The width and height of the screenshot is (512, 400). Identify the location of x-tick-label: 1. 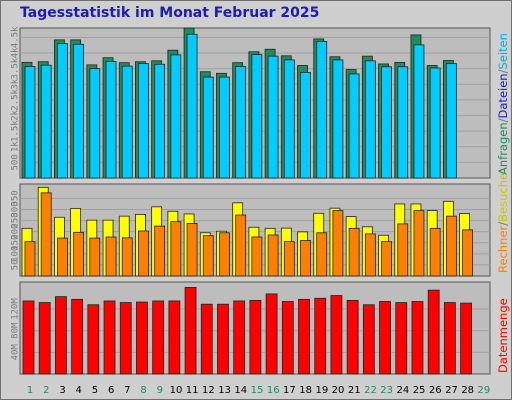
(30, 390).